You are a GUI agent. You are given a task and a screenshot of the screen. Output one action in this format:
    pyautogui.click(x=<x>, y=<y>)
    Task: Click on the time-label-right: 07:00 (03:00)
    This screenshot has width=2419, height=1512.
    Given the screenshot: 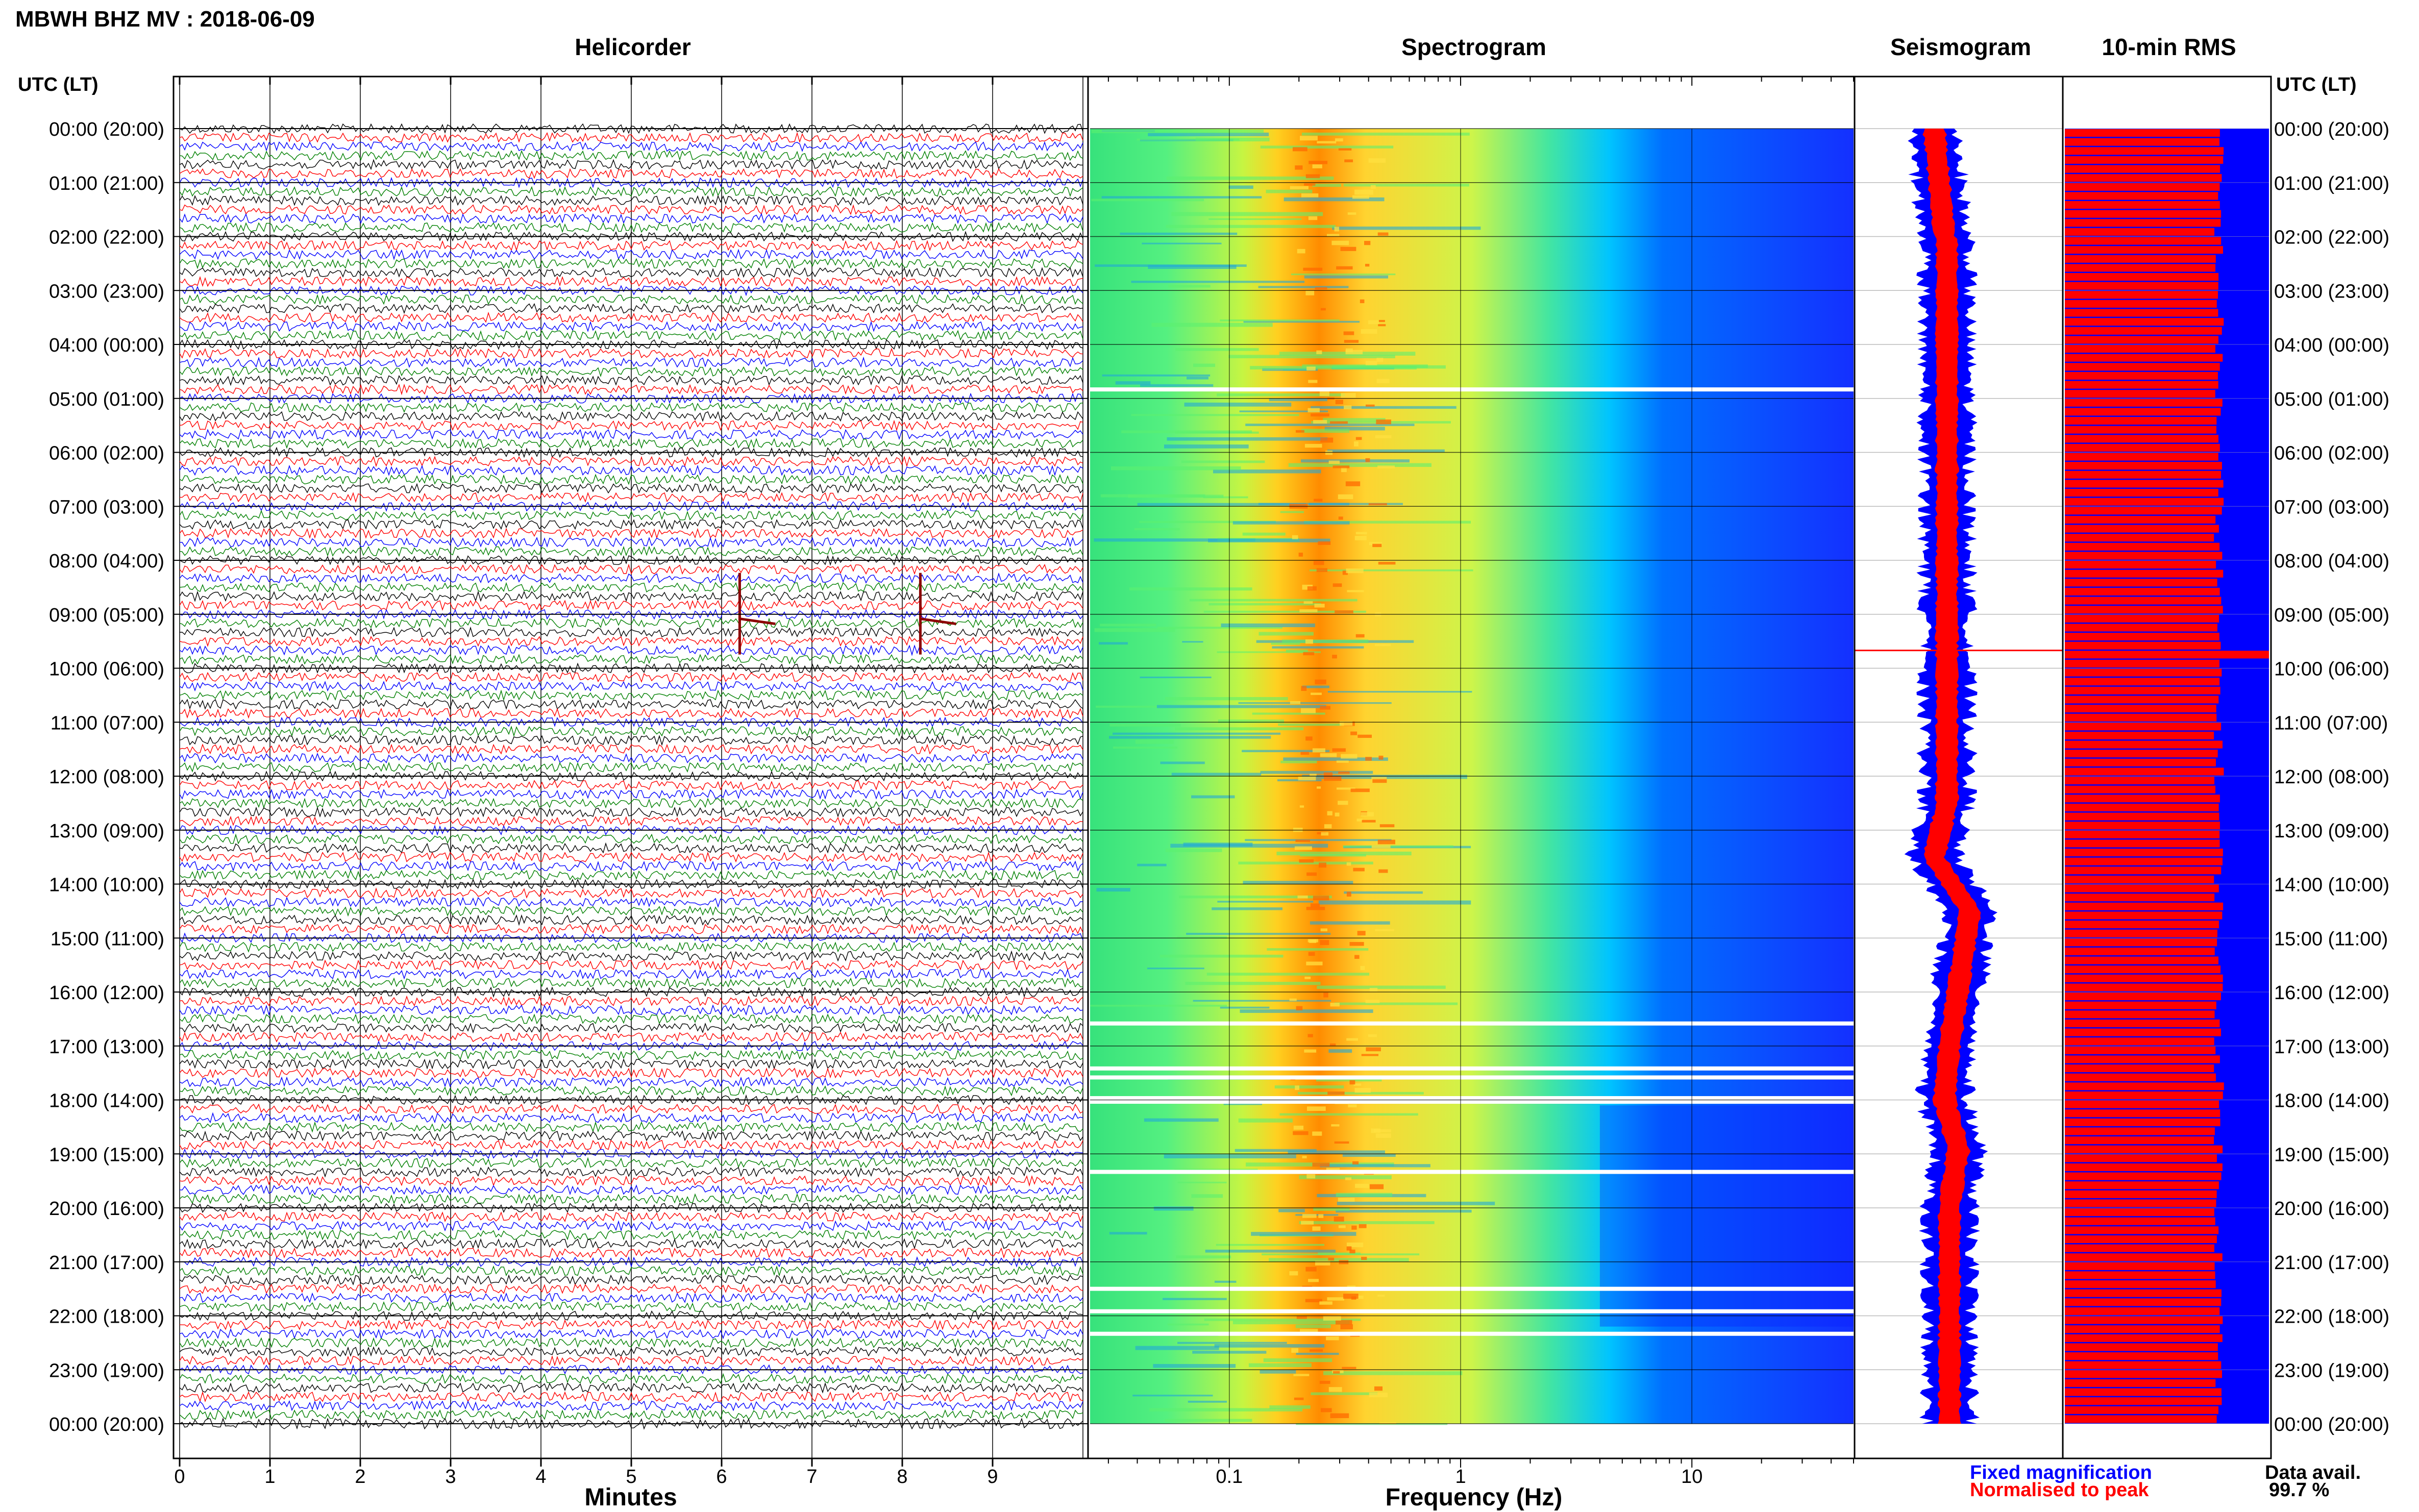 What is the action you would take?
    pyautogui.click(x=2331, y=507)
    